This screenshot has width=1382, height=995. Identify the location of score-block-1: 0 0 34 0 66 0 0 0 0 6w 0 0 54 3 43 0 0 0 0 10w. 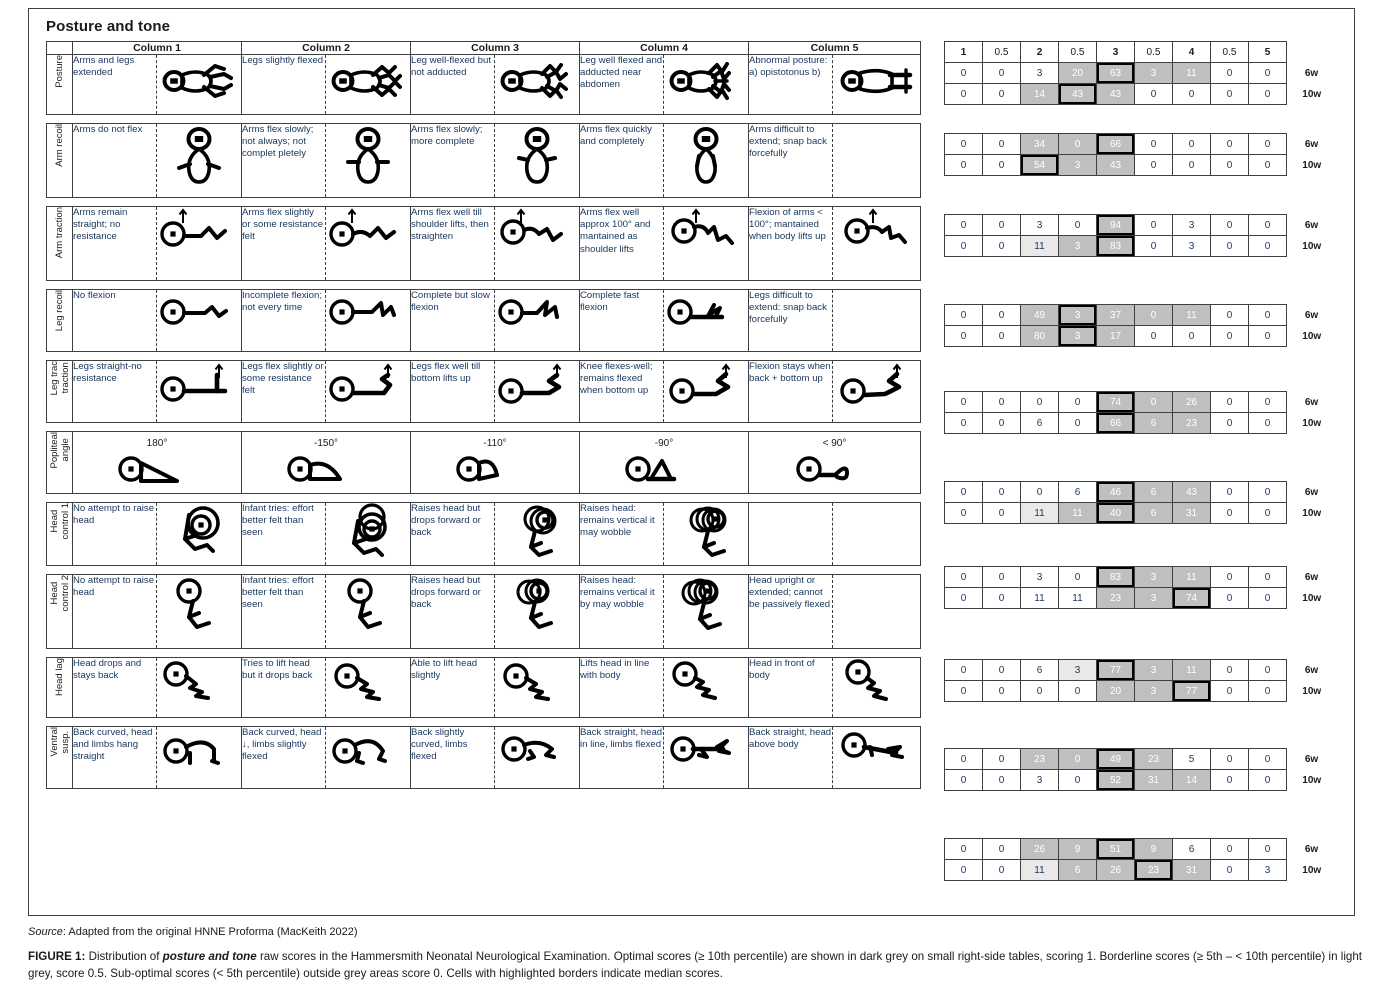
(1140, 154).